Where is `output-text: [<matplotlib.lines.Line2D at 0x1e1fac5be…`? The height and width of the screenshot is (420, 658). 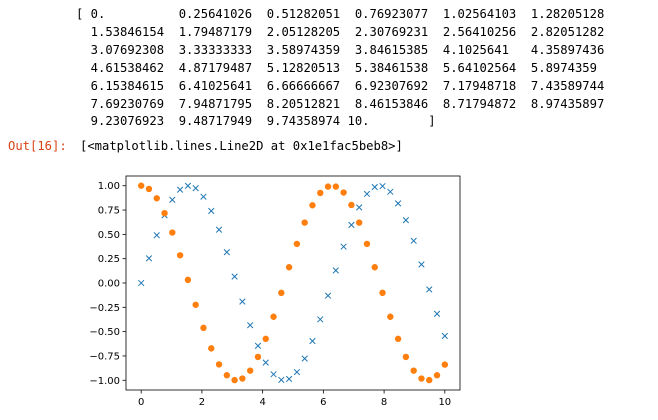
output-text: [<matplotlib.lines.Line2D at 0x1e1fac5be… is located at coordinates (241, 146).